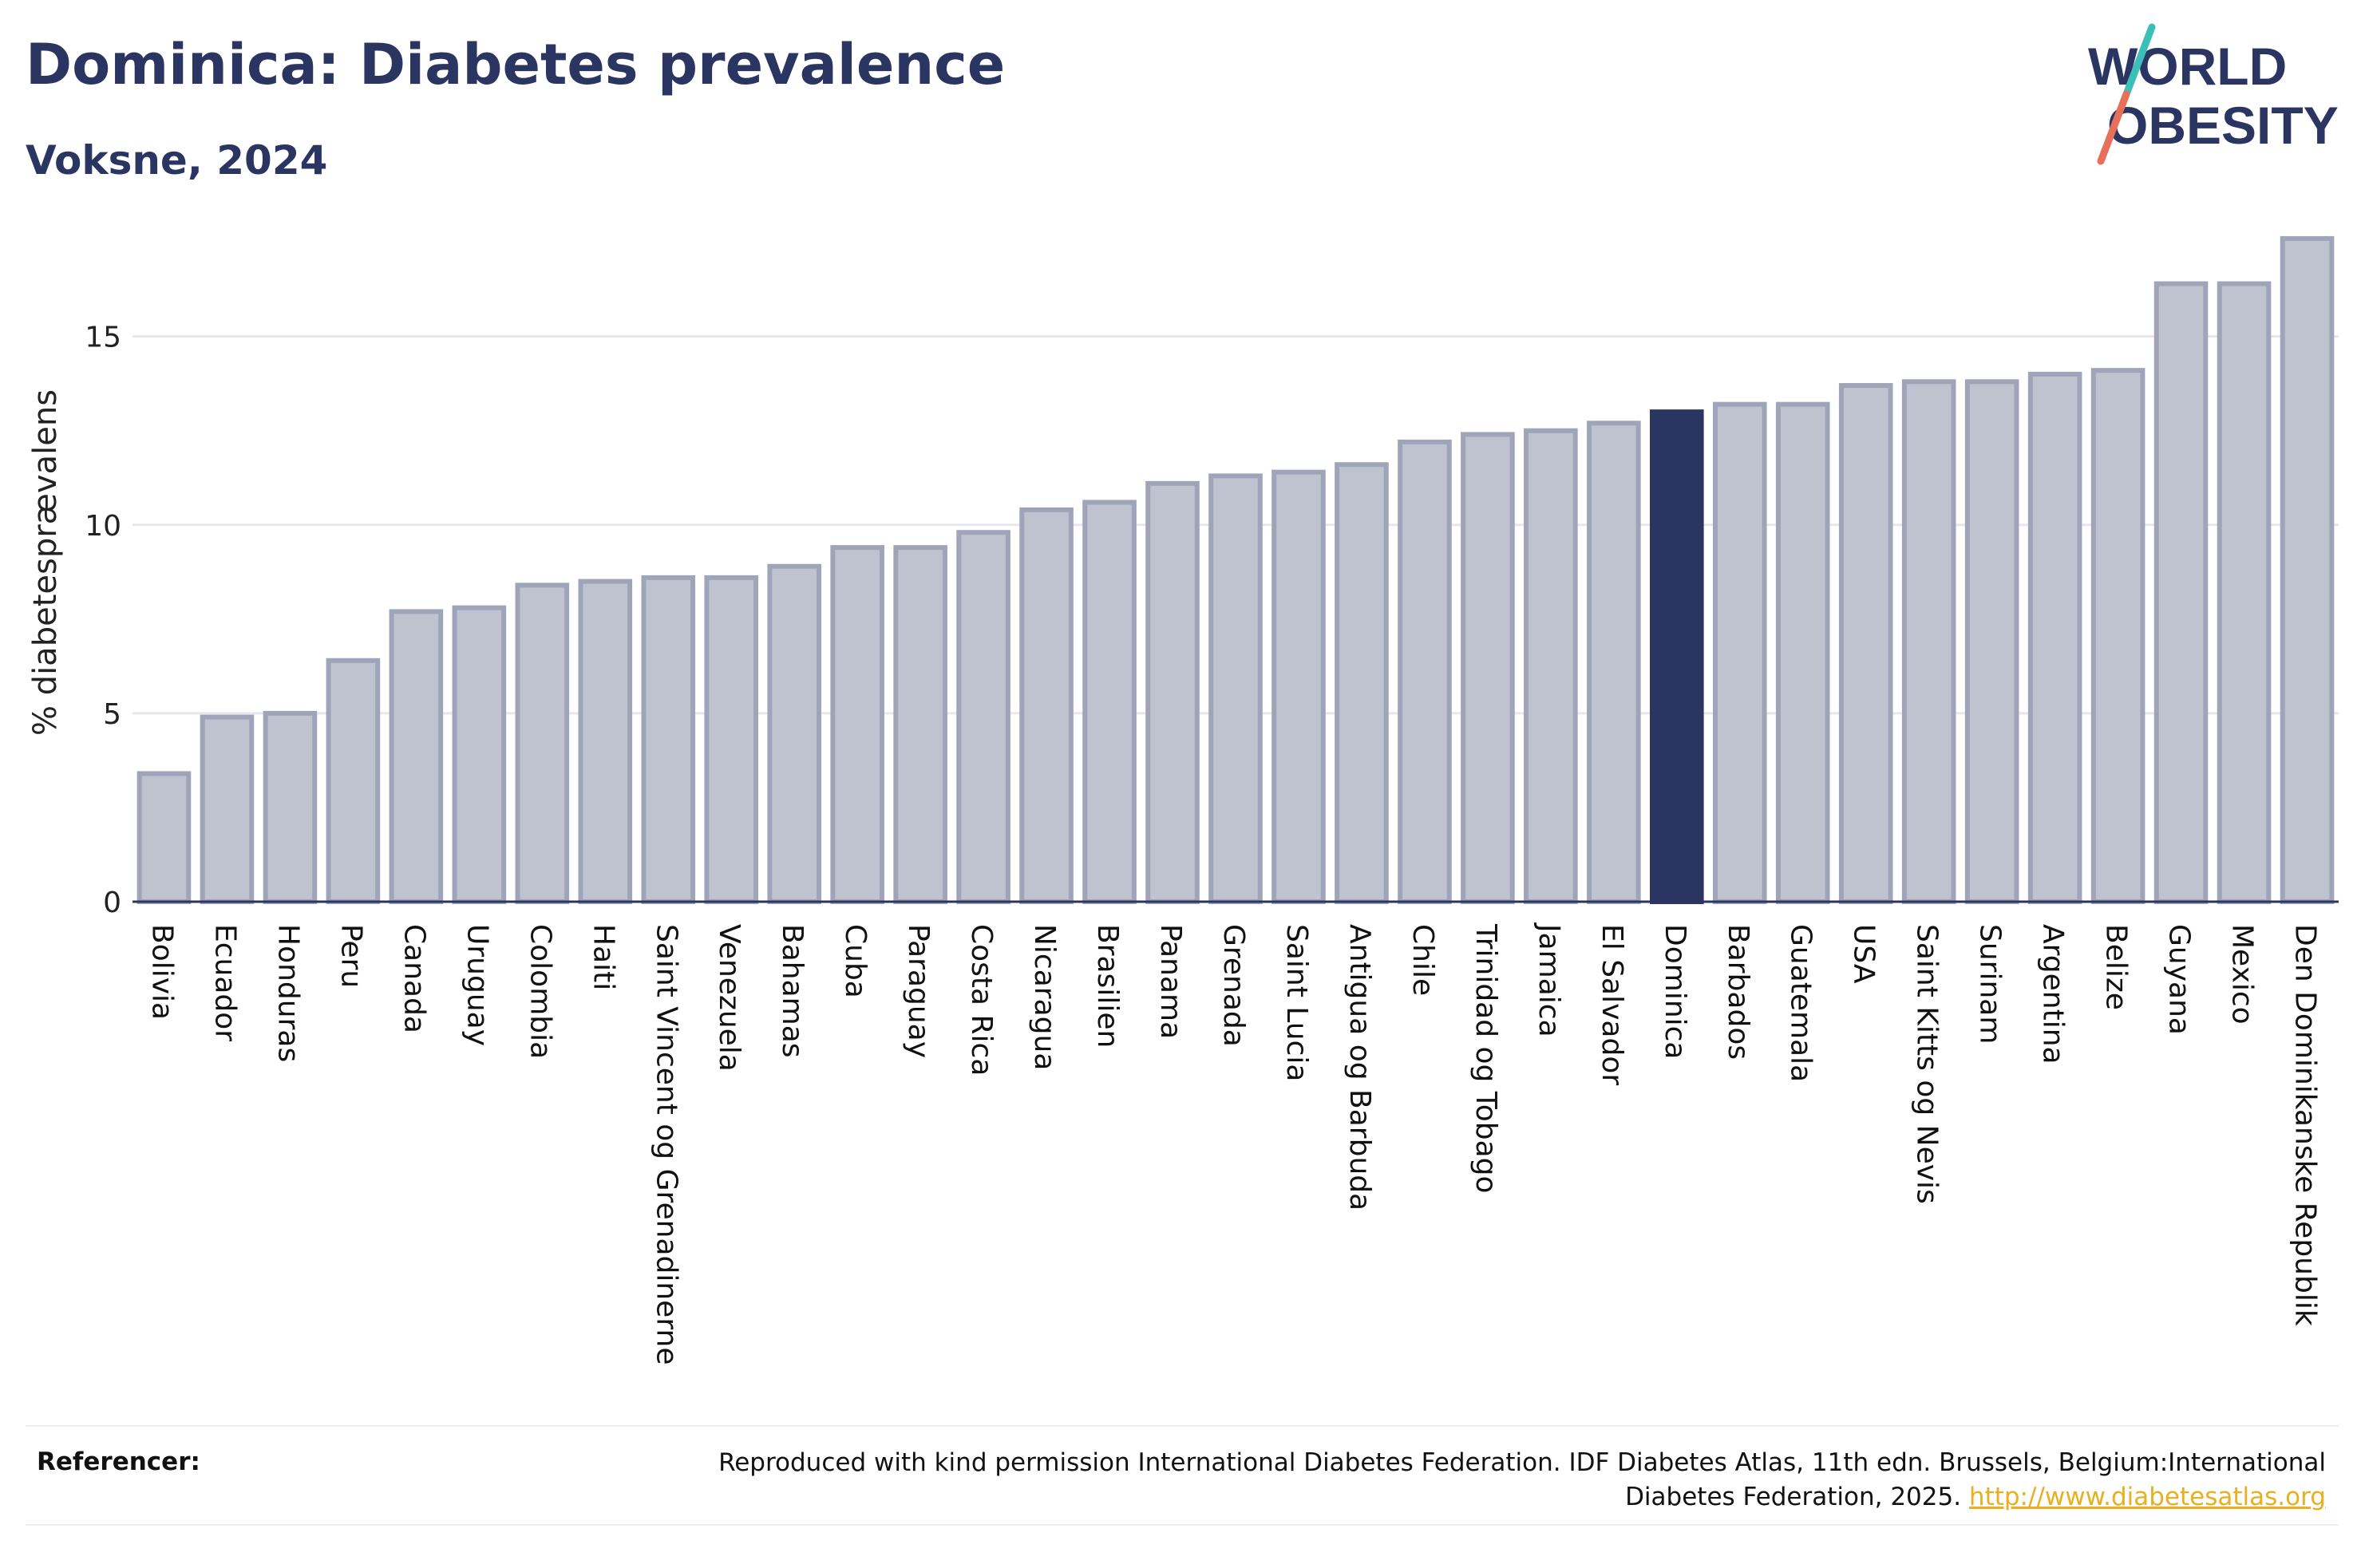 This screenshot has width=2361, height=1568. Describe the element at coordinates (1801, 1003) in the screenshot. I see `x-tick-label: Guatemala` at that location.